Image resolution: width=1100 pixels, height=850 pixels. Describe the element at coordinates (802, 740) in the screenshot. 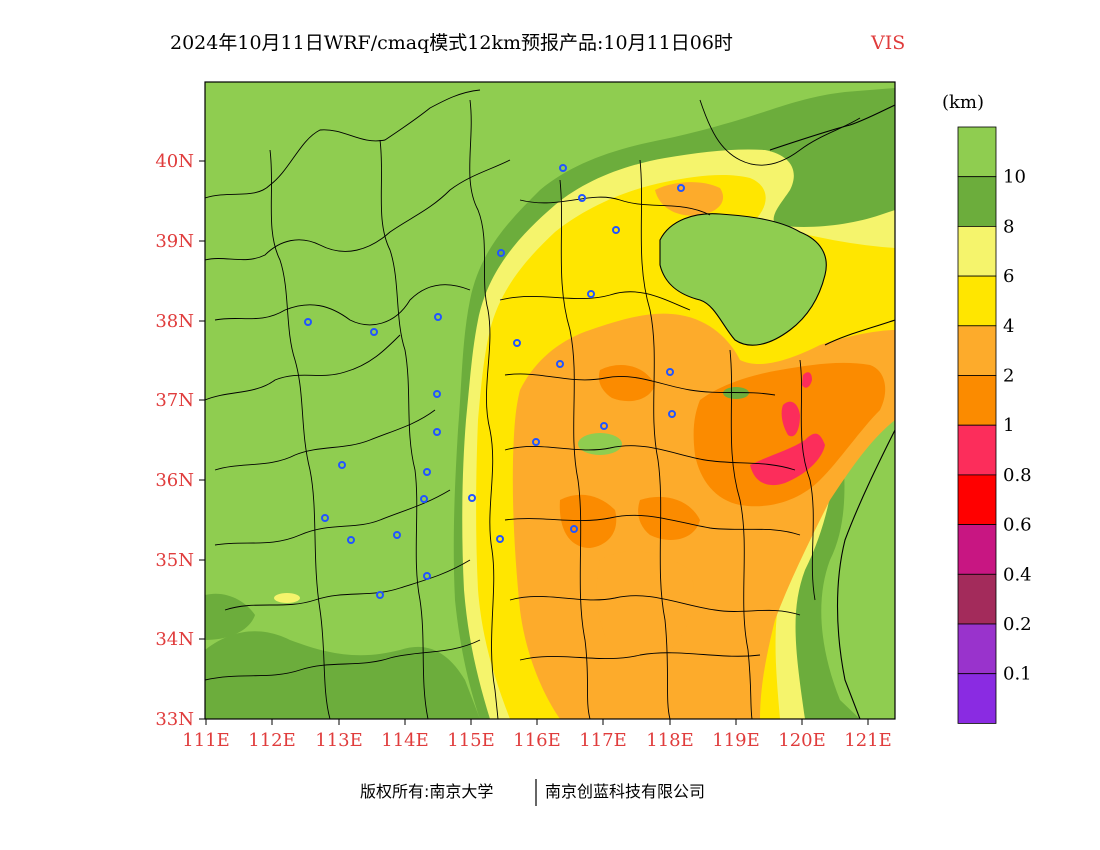

I see `lon-label-120e: 120E` at that location.